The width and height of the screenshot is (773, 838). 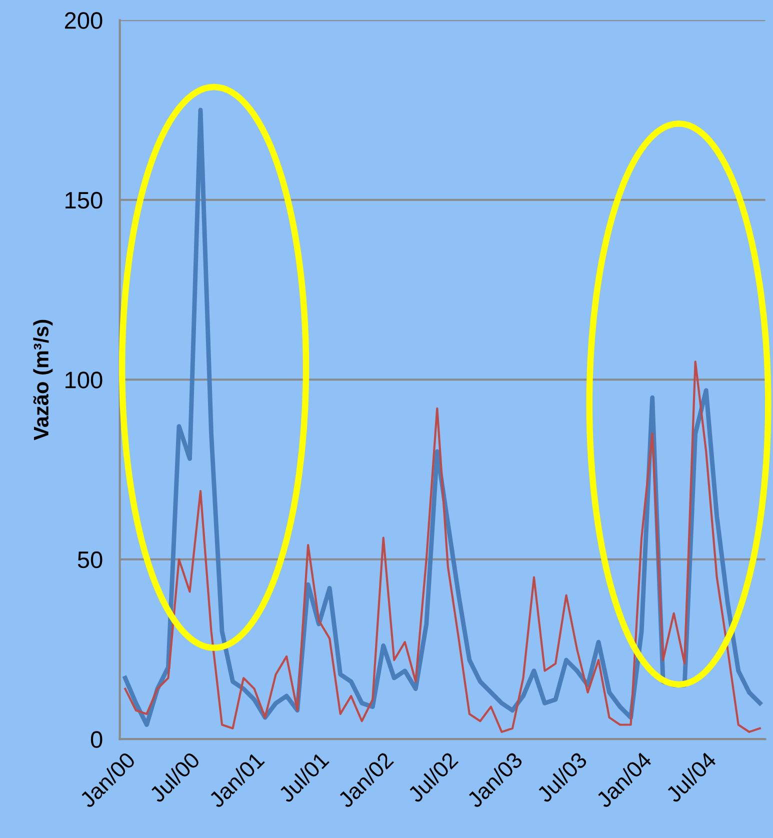 I want to click on y-tick-label: 200, so click(x=83, y=20).